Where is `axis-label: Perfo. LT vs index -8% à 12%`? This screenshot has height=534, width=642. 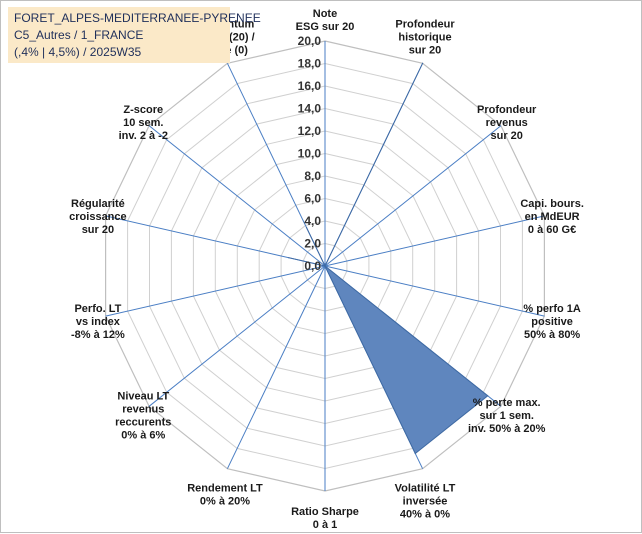
axis-label: Perfo. LT vs index -8% à 12% is located at coordinates (98, 322).